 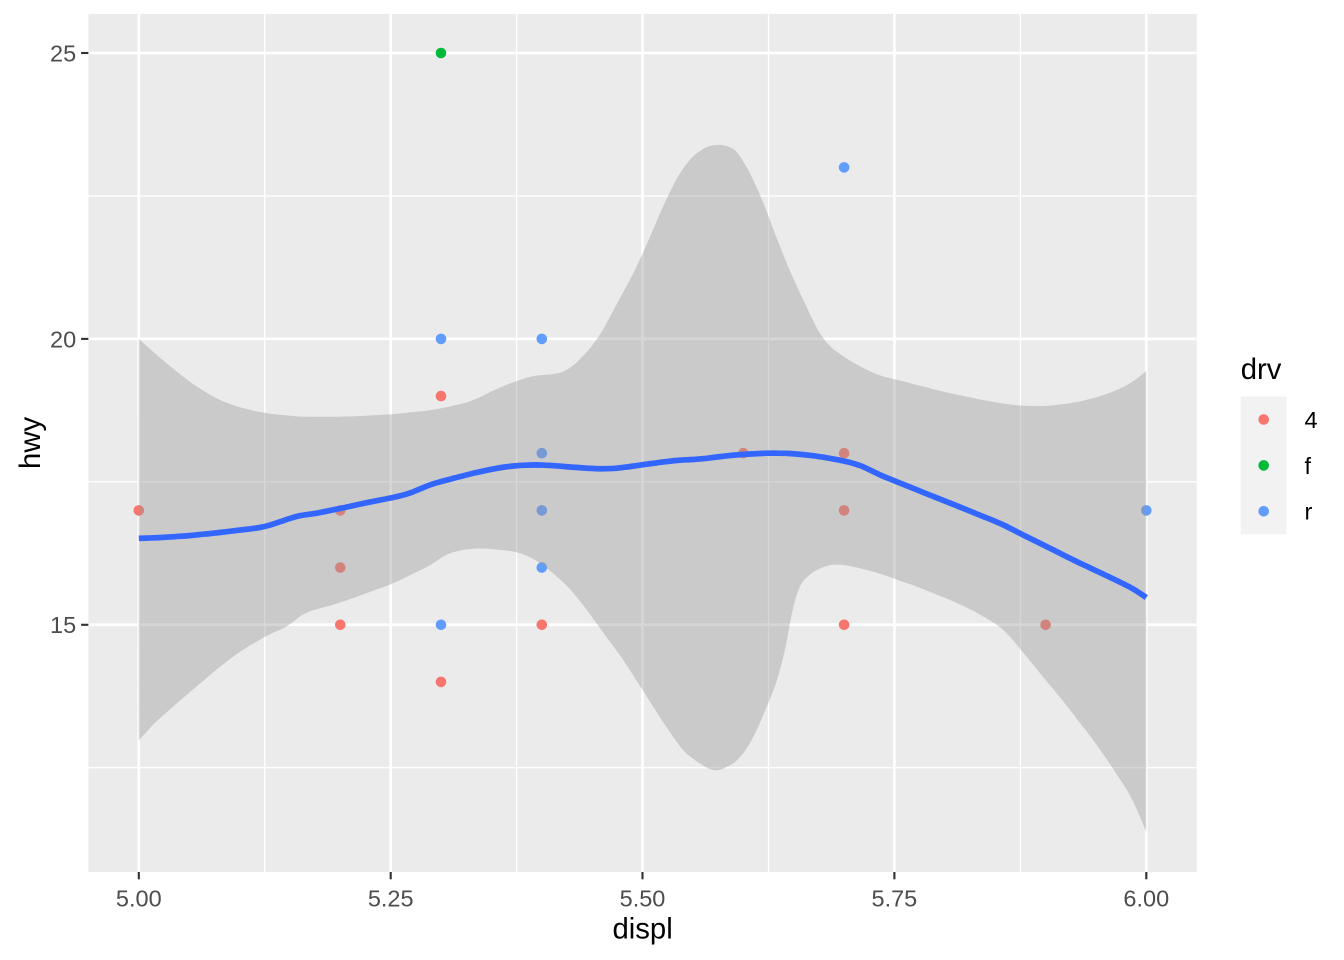 I want to click on svg-text: 5.25, so click(x=391, y=899).